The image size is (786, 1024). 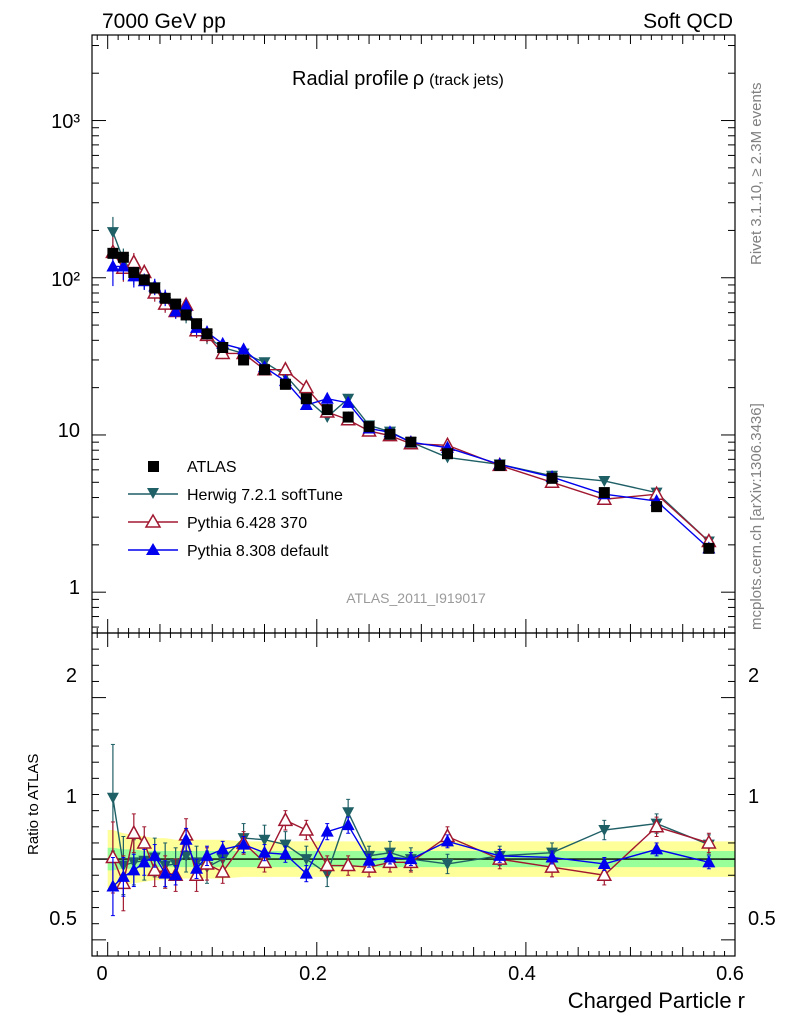 What do you see at coordinates (398, 79) in the screenshot?
I see `chart-title: Radial profile ρ (track jets)` at bounding box center [398, 79].